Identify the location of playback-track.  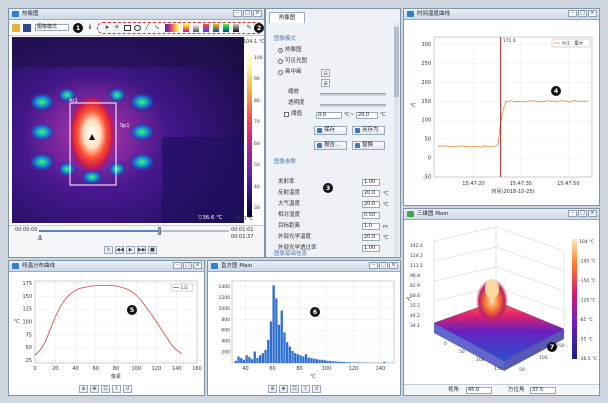
(134, 231).